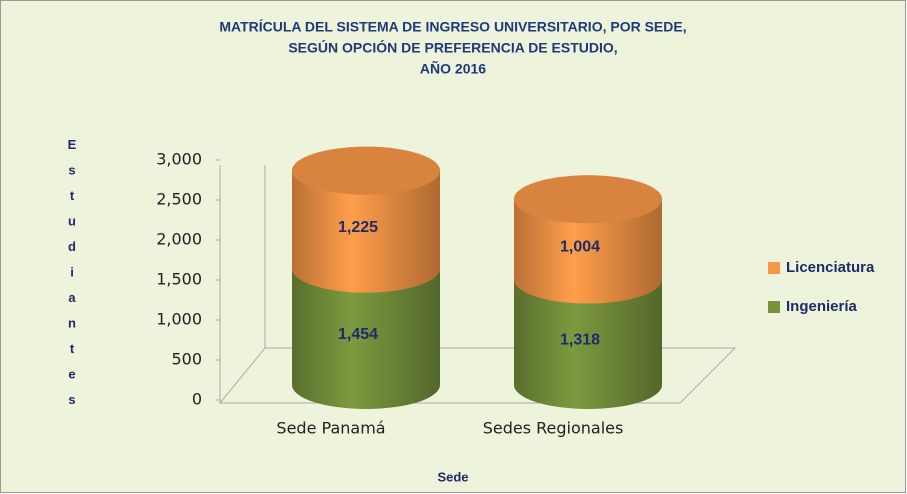 Image resolution: width=907 pixels, height=494 pixels. Describe the element at coordinates (452, 47) in the screenshot. I see `chart-title: SEGÚN OPCIÓN DE PREFERENCIA DE ESTUDIO,` at that location.